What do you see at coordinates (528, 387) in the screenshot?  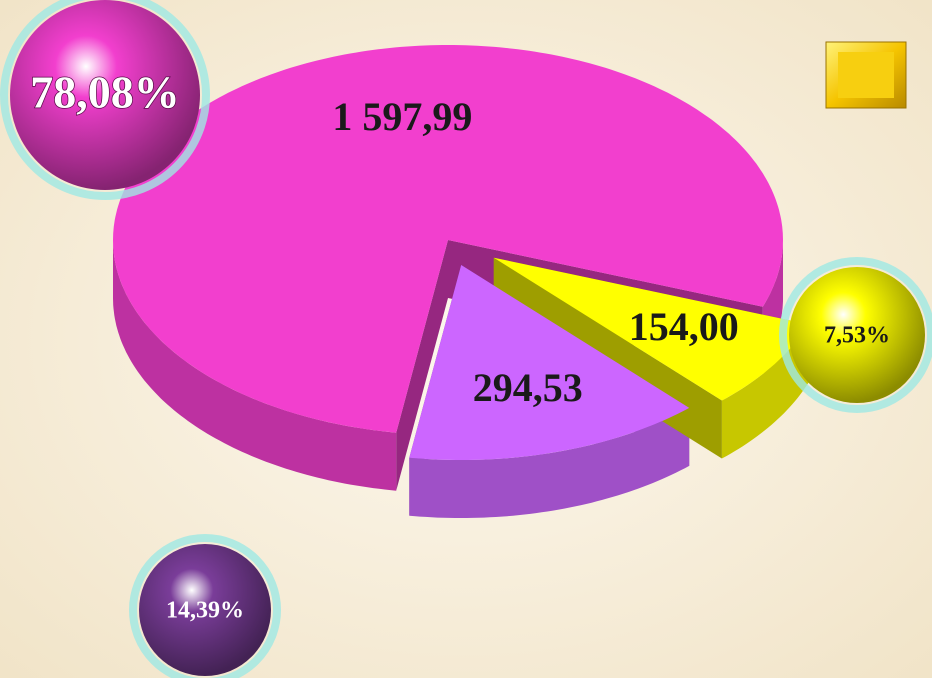 I see `value-label: 294,53` at bounding box center [528, 387].